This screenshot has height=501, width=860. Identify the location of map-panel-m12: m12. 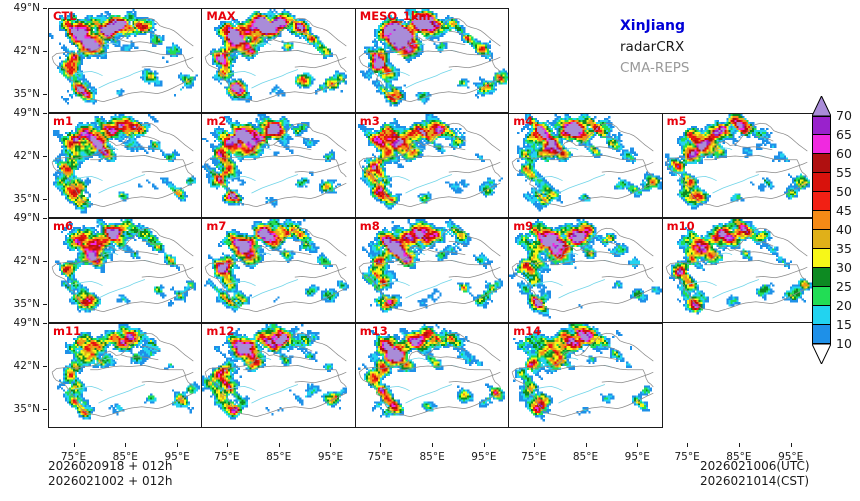
(278, 375).